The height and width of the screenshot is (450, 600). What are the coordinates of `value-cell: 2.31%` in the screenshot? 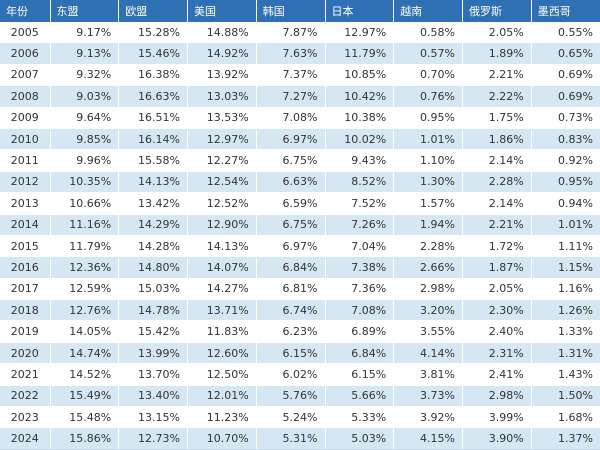 It's located at (497, 353).